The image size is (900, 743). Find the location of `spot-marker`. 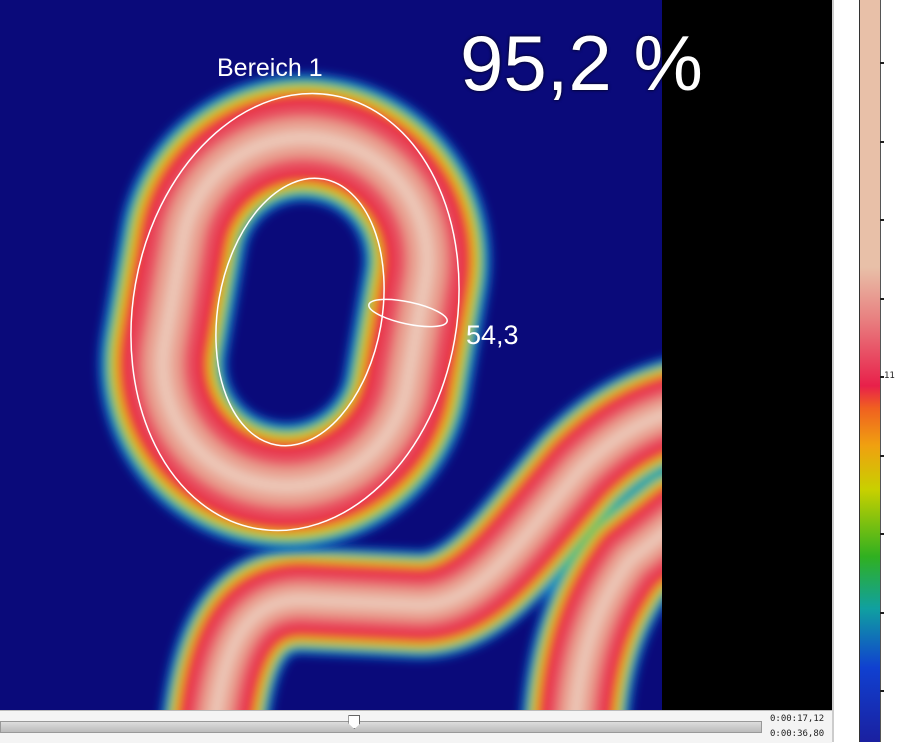

spot-marker is located at coordinates (408, 313).